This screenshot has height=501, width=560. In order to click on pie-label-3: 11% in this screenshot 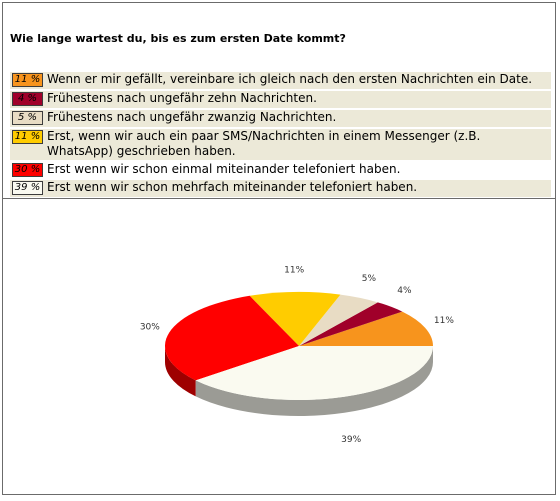, I will do `click(294, 271)`.